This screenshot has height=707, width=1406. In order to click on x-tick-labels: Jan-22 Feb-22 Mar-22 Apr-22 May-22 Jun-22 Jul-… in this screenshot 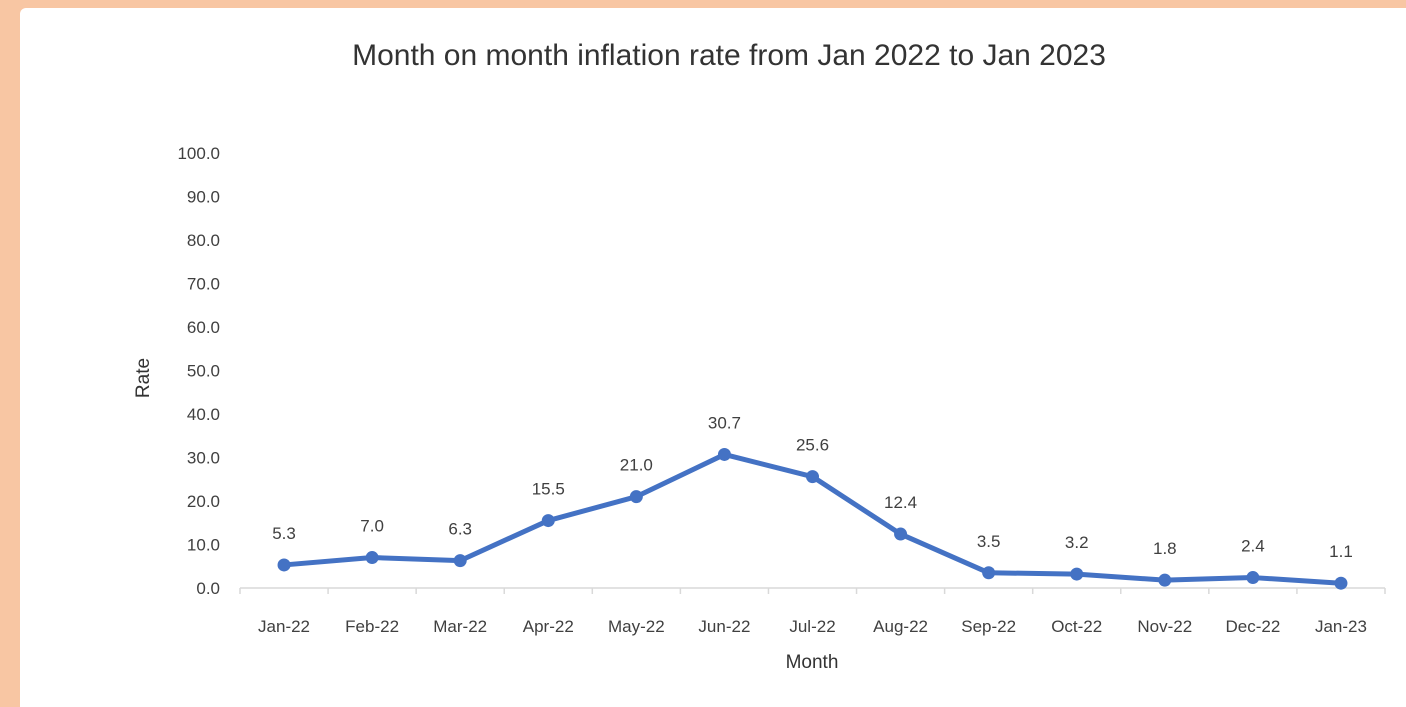, I will do `click(812, 612)`.